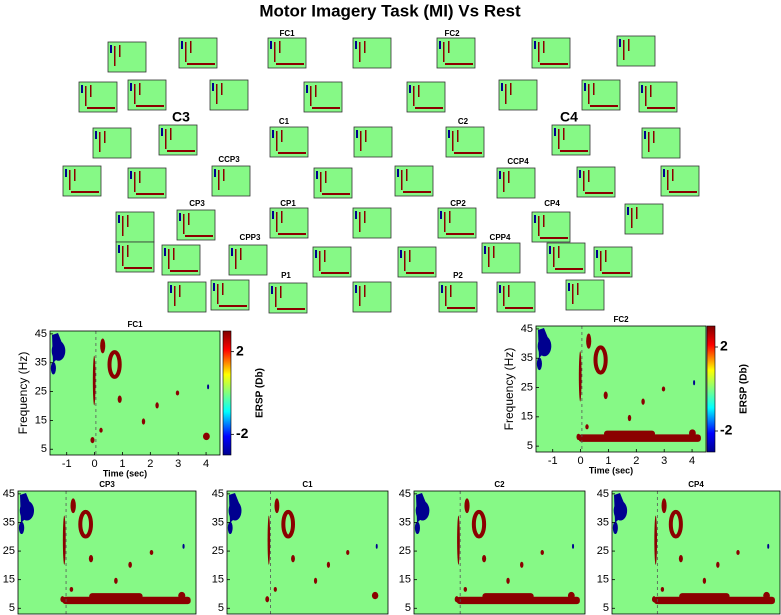  I want to click on panel-title: FC2, so click(621, 319).